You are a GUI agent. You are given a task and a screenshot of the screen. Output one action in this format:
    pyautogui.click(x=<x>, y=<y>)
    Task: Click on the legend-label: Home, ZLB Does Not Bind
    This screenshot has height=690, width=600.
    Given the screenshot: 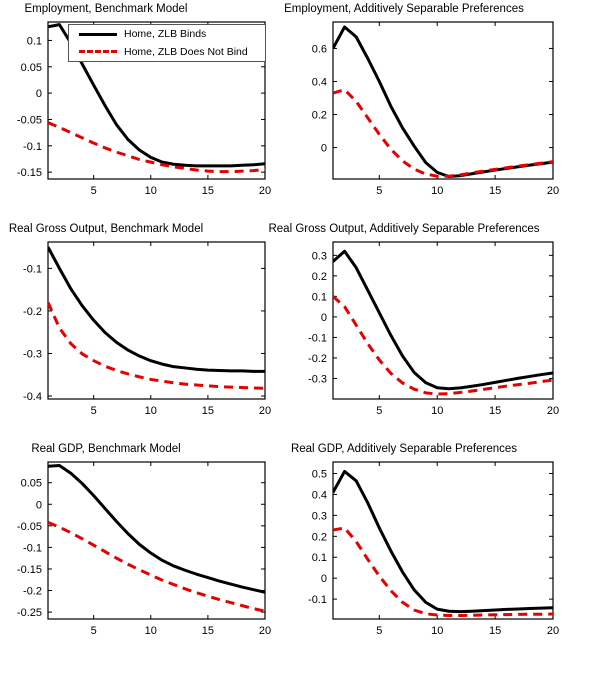 What is the action you would take?
    pyautogui.click(x=186, y=51)
    